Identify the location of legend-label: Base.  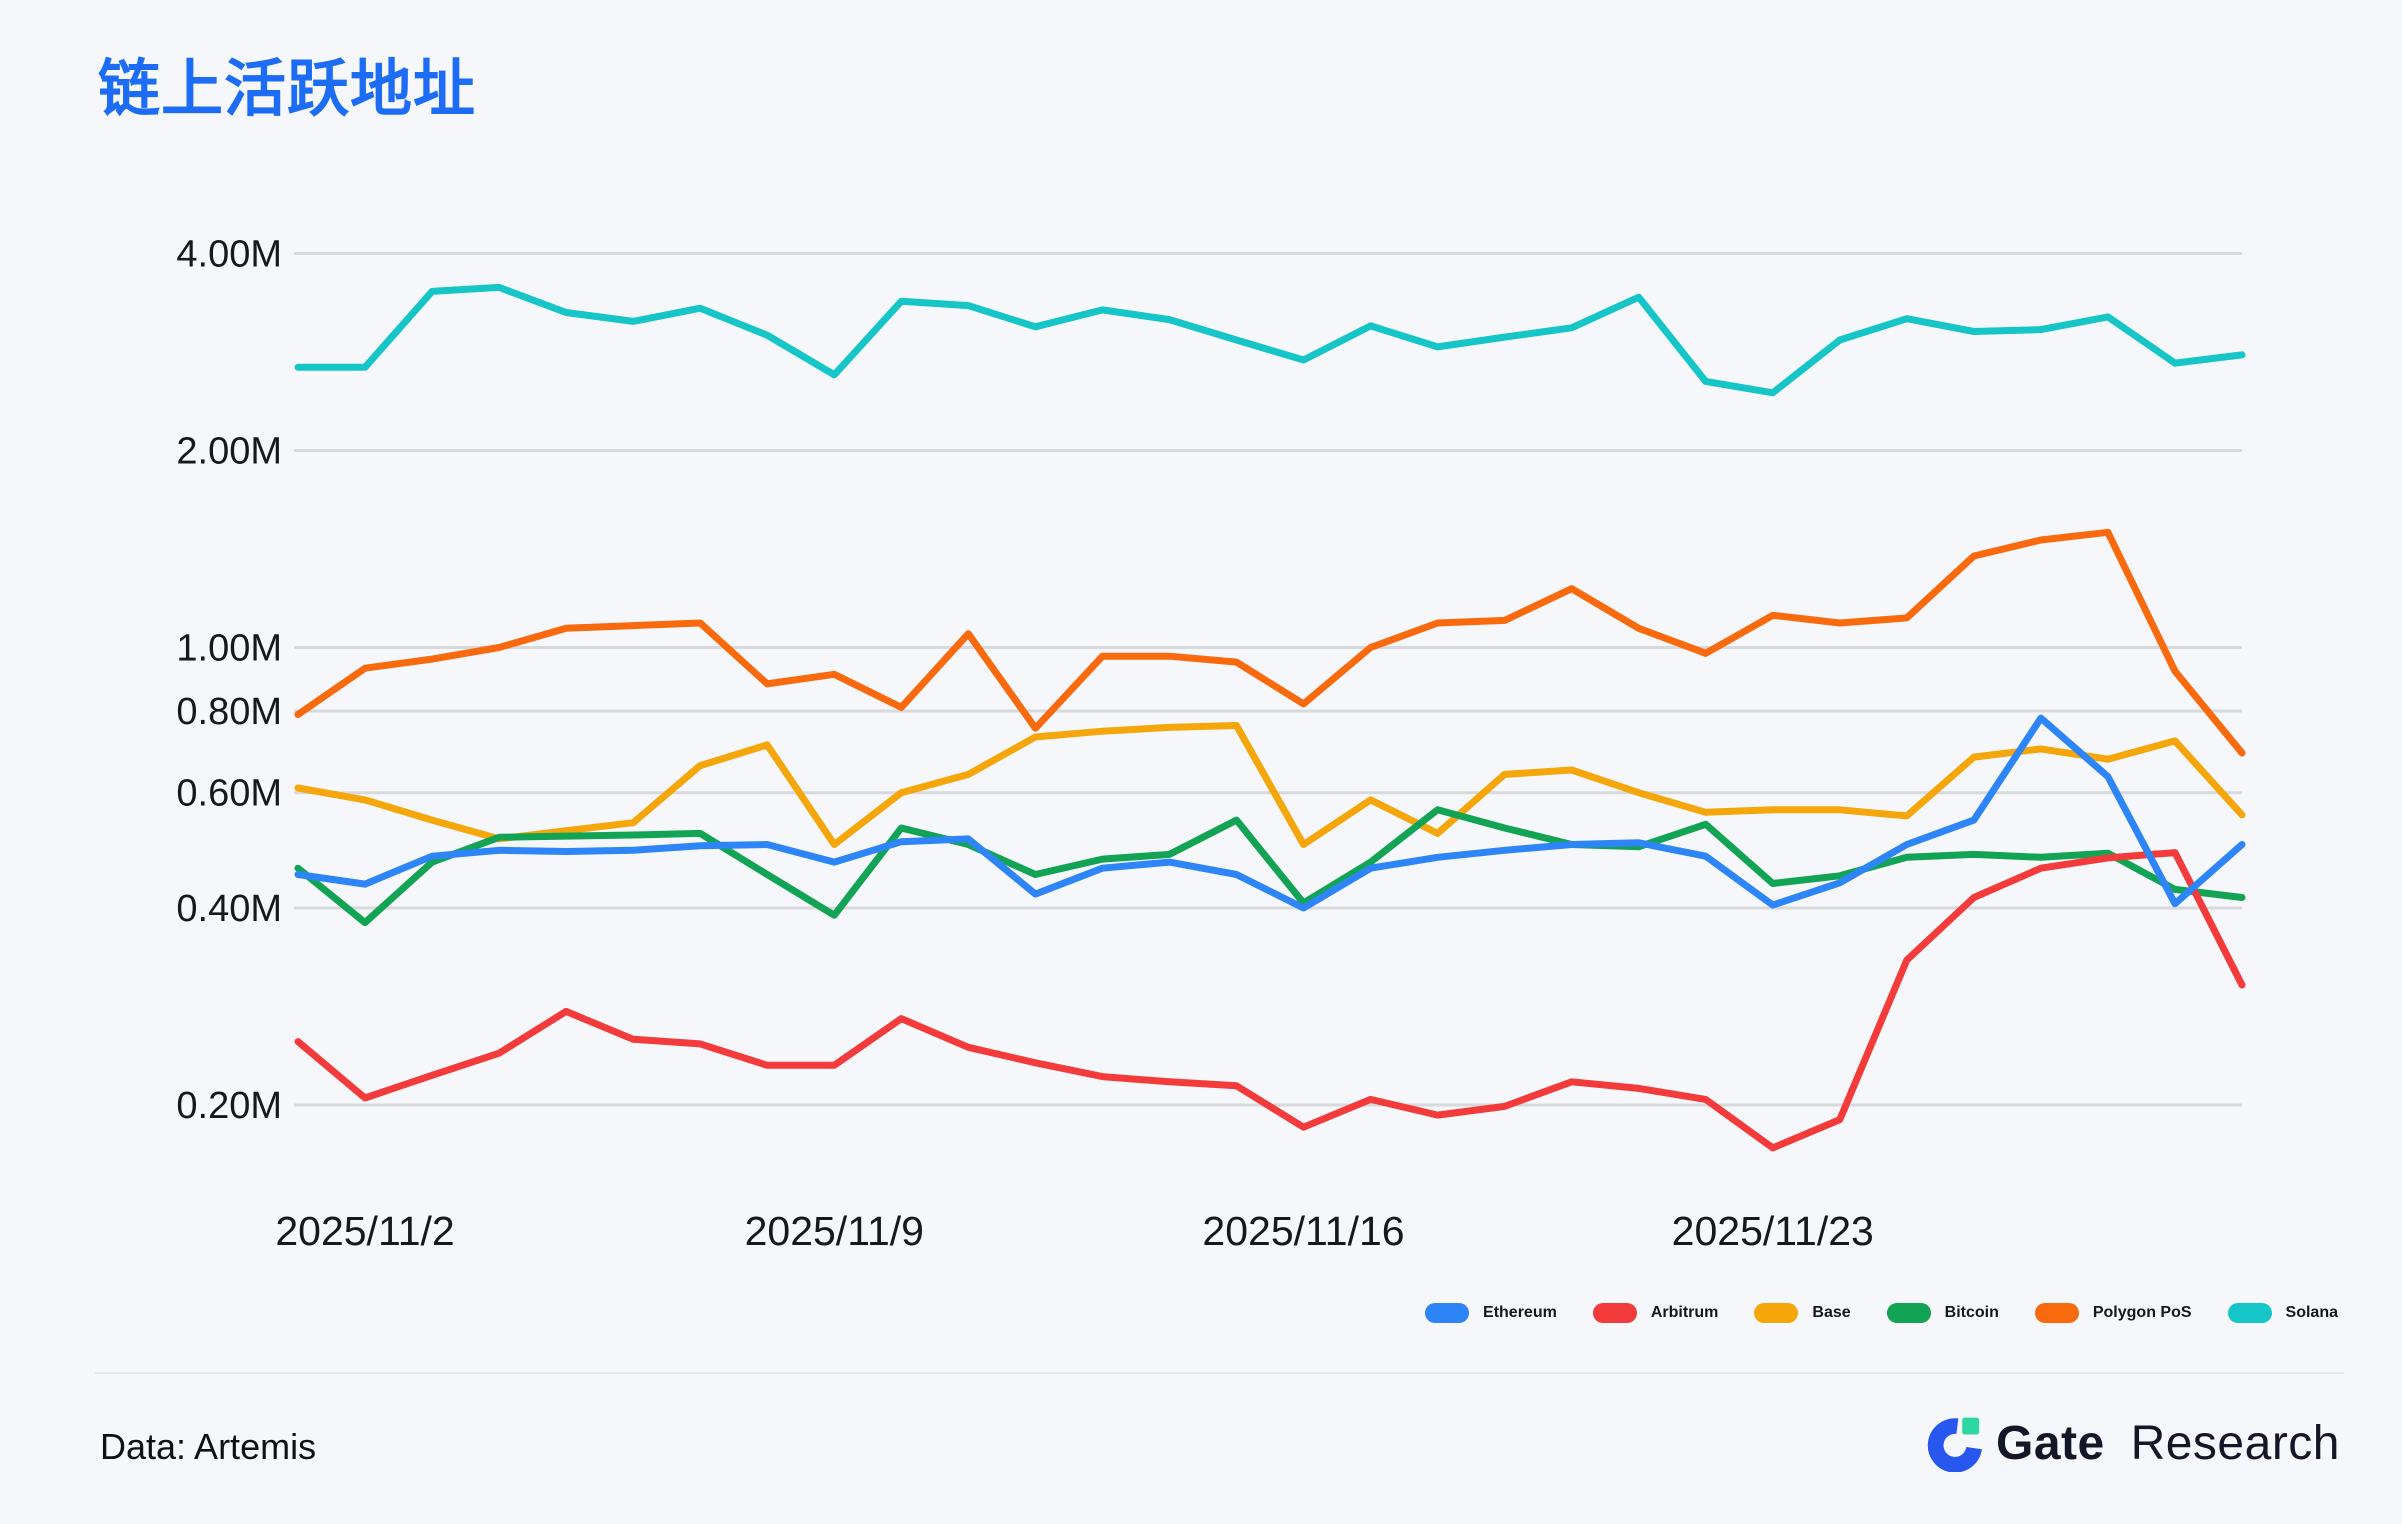
(1831, 1312).